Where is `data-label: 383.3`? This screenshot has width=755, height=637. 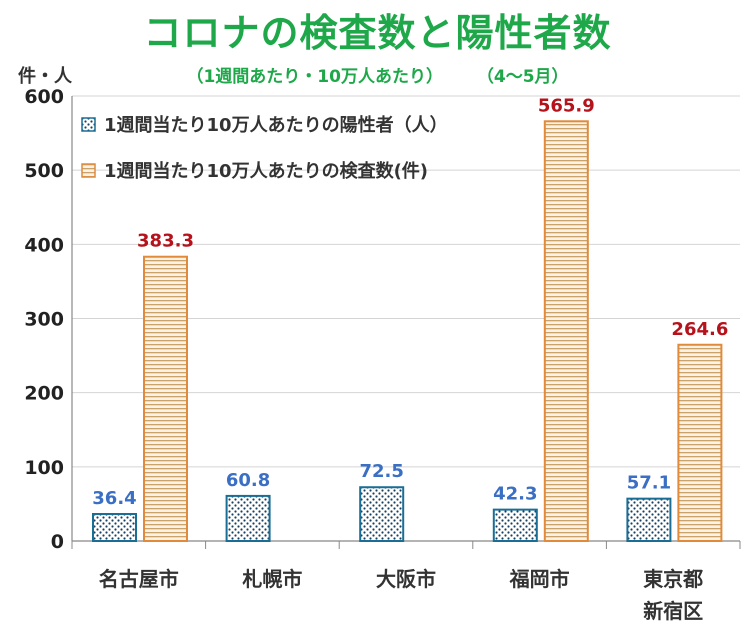 data-label: 383.3 is located at coordinates (165, 241).